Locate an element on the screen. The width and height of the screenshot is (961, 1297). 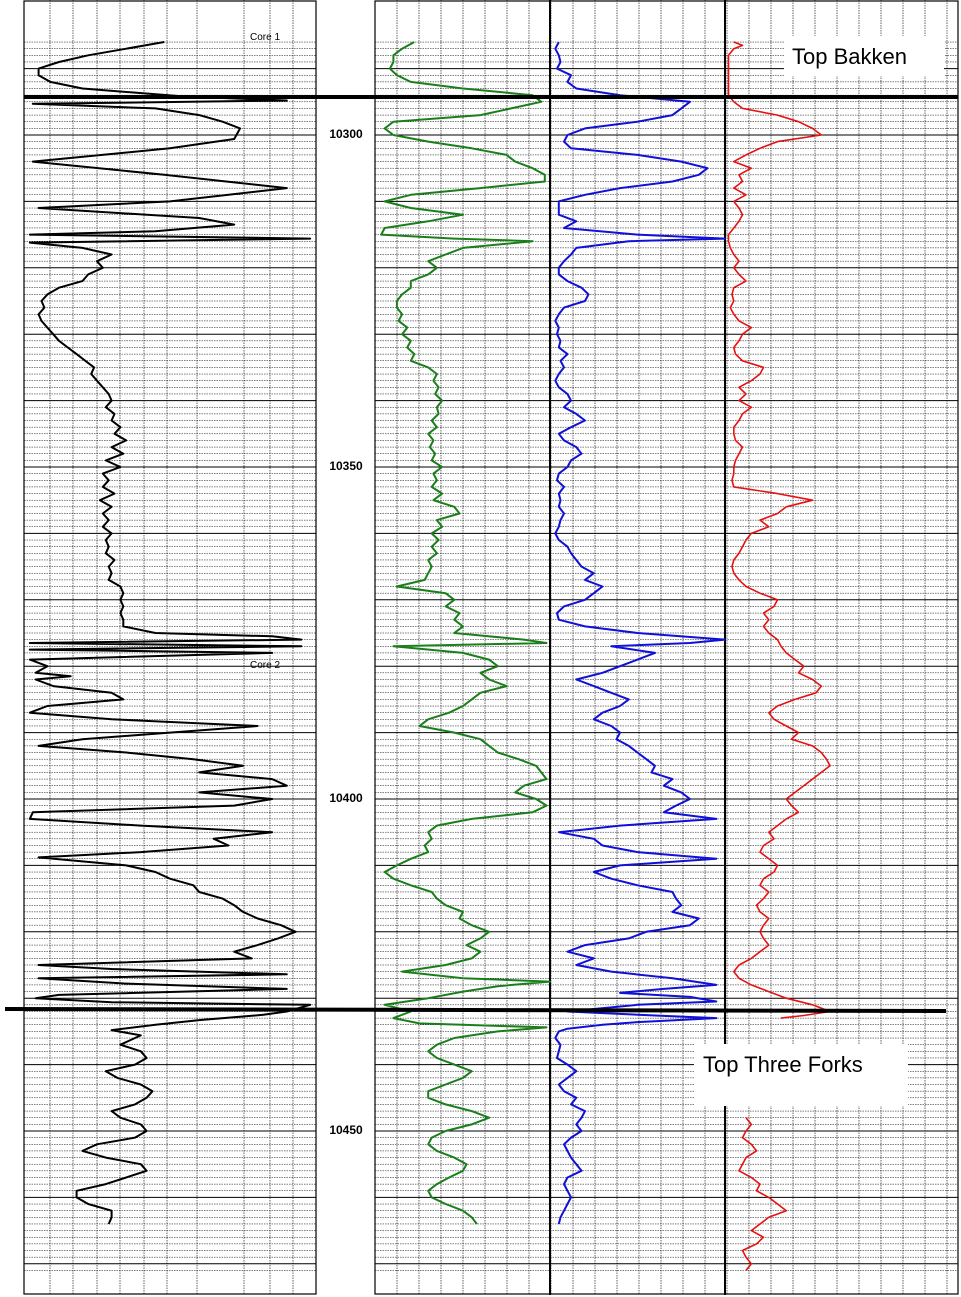
depth-axis: 10300 10350 10400 10450 is located at coordinates (346, 631).